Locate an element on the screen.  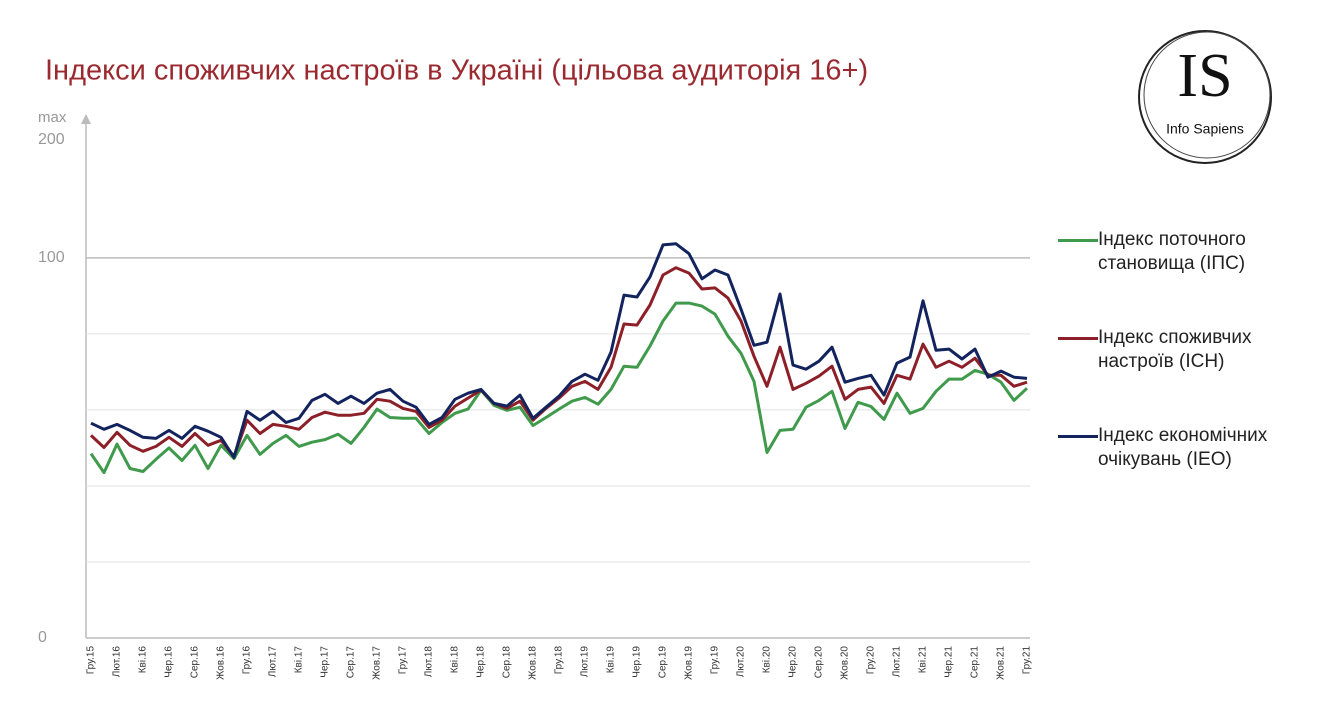
y-tick-label: 0 is located at coordinates (42, 637).